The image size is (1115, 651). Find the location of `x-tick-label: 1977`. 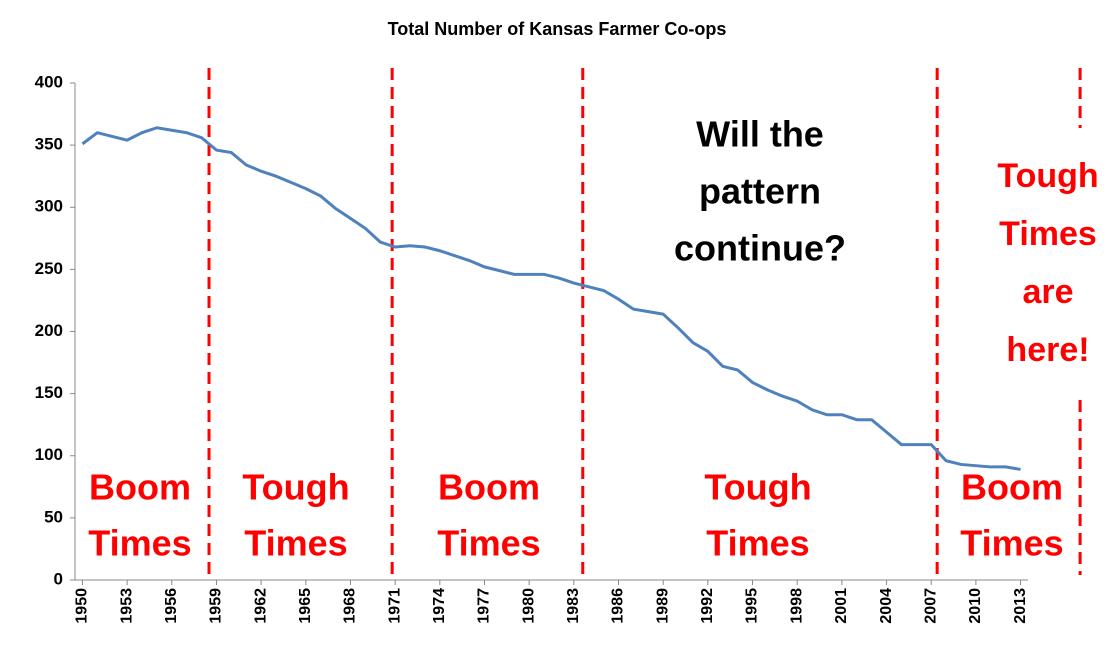

x-tick-label: 1977 is located at coordinates (484, 606).